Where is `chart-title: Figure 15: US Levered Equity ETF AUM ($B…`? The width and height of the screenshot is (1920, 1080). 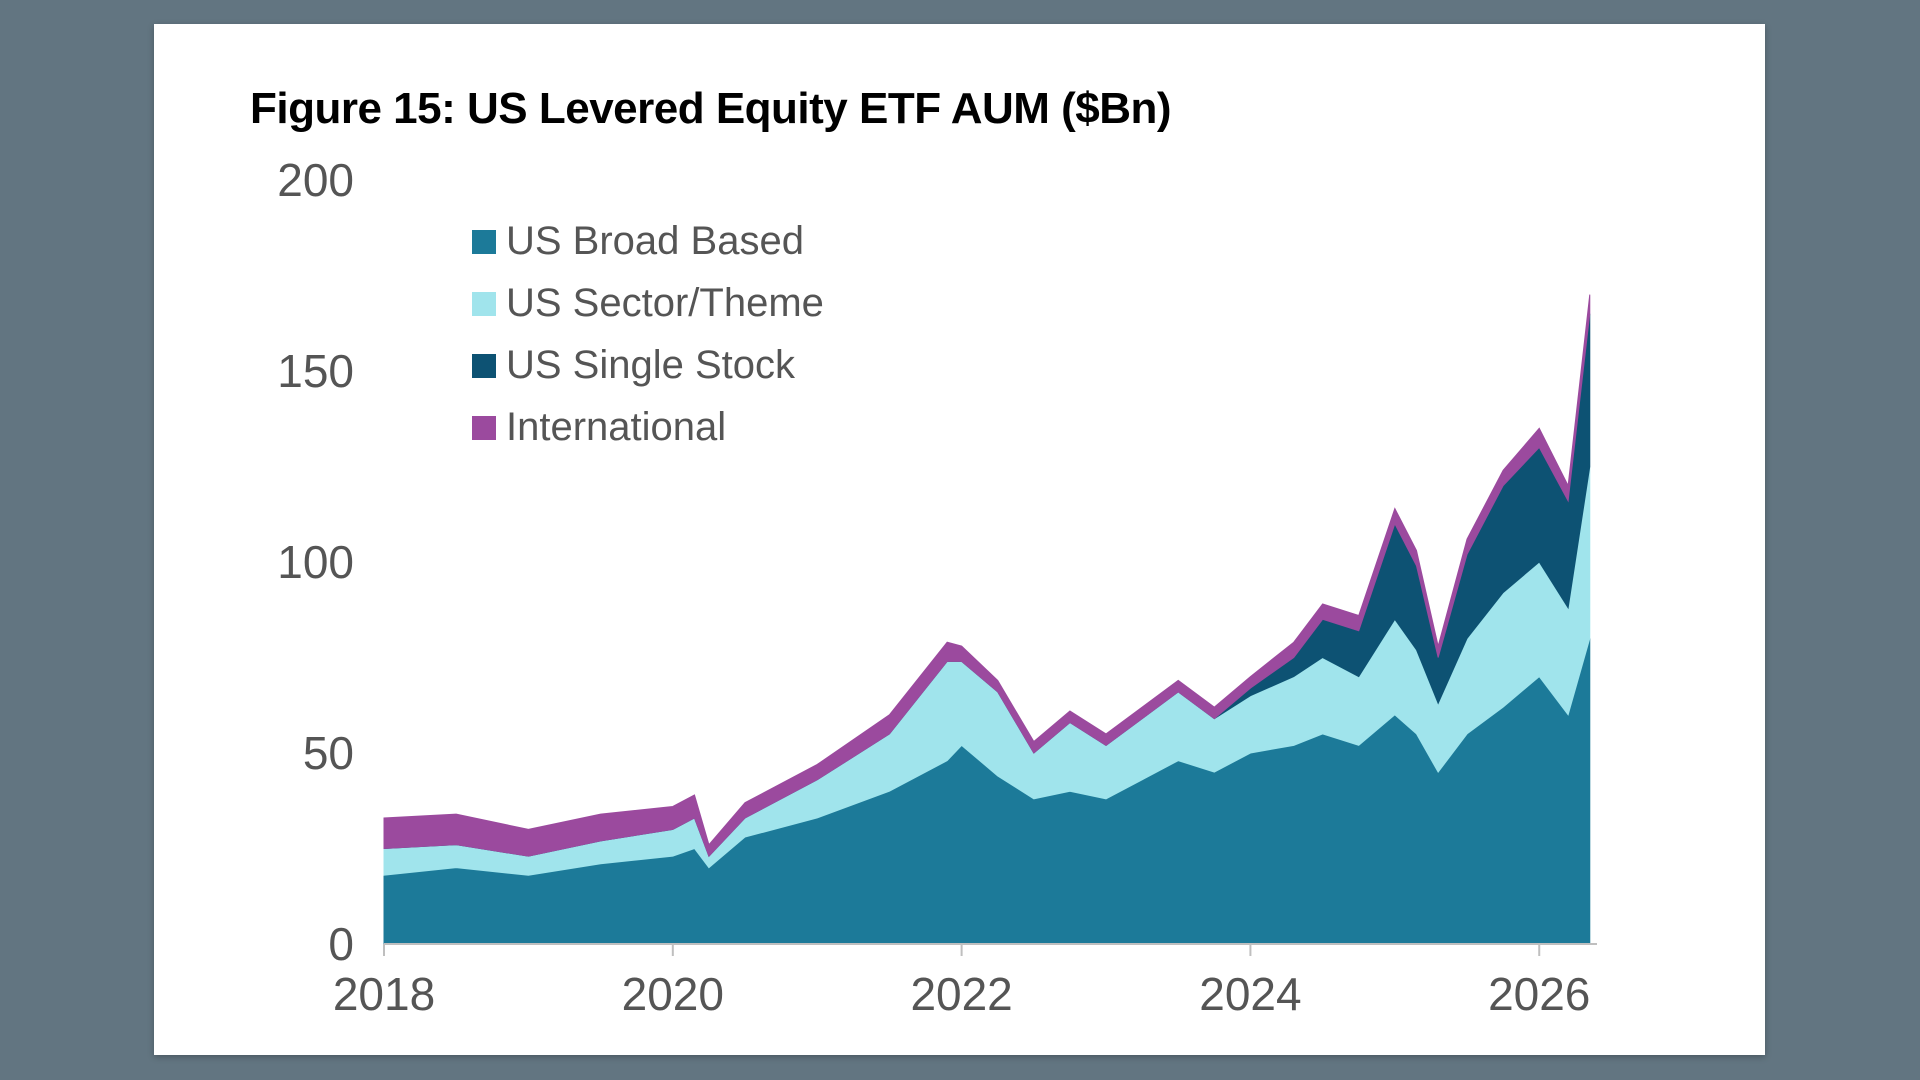 chart-title: Figure 15: US Levered Equity ETF AUM ($B… is located at coordinates (711, 108).